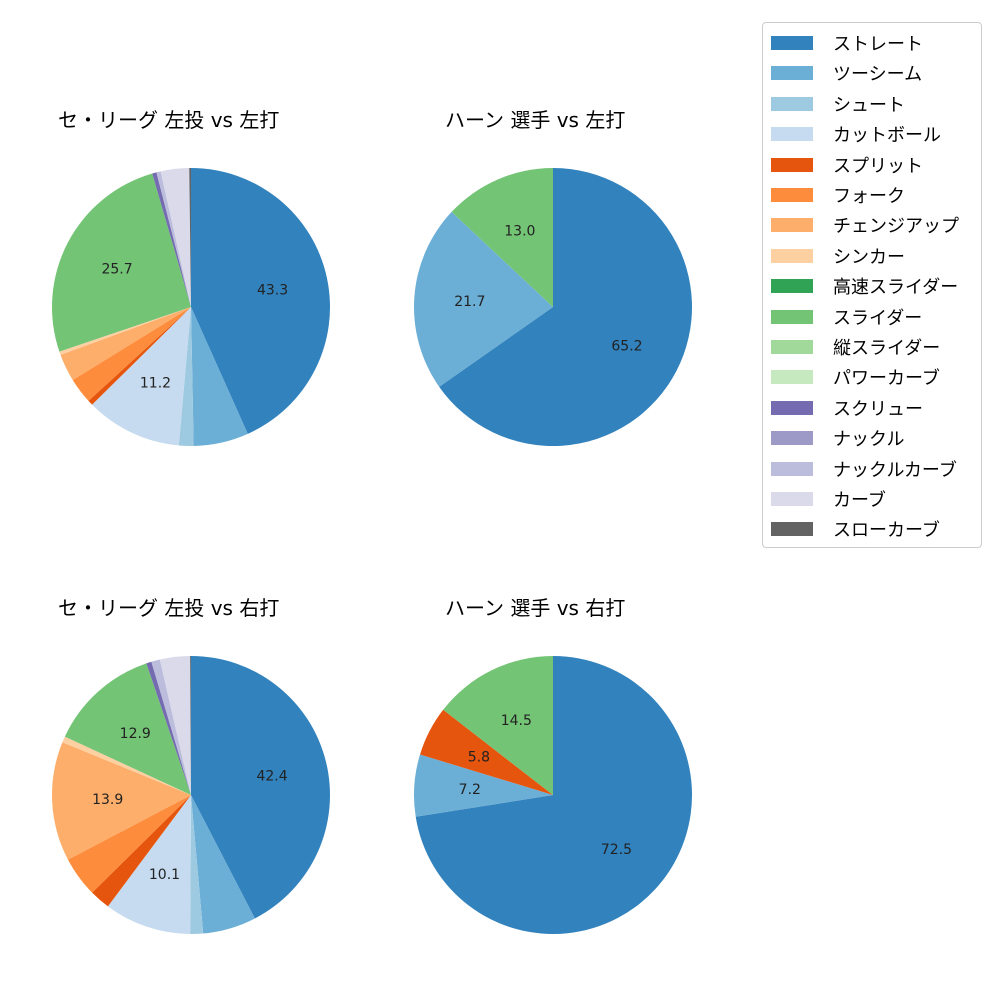 The height and width of the screenshot is (1000, 1000). Describe the element at coordinates (878, 75) in the screenshot. I see `legend-label: ツーシーム` at that location.